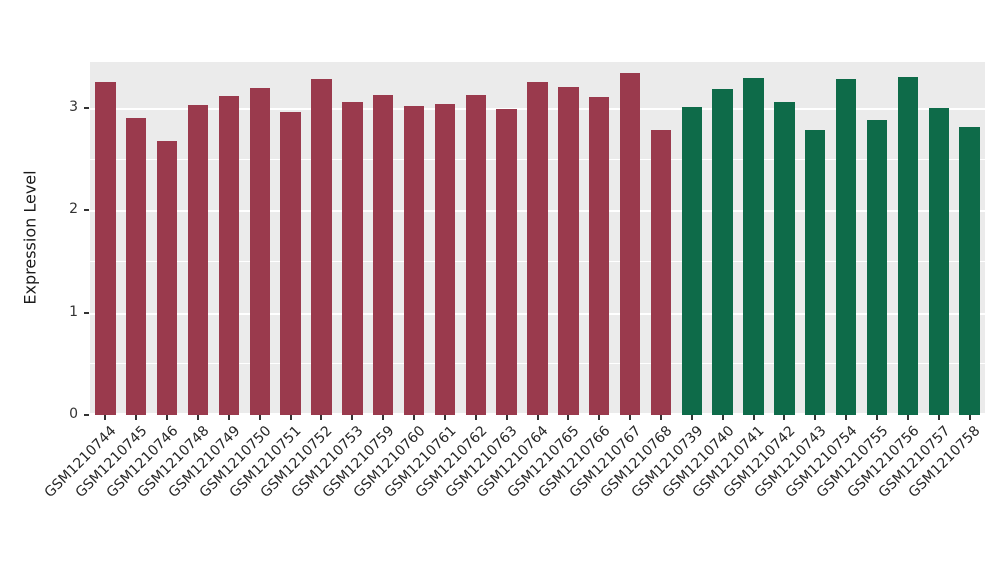 This screenshot has width=1000, height=580. What do you see at coordinates (568, 250) in the screenshot?
I see `bar-GSM1210765` at bounding box center [568, 250].